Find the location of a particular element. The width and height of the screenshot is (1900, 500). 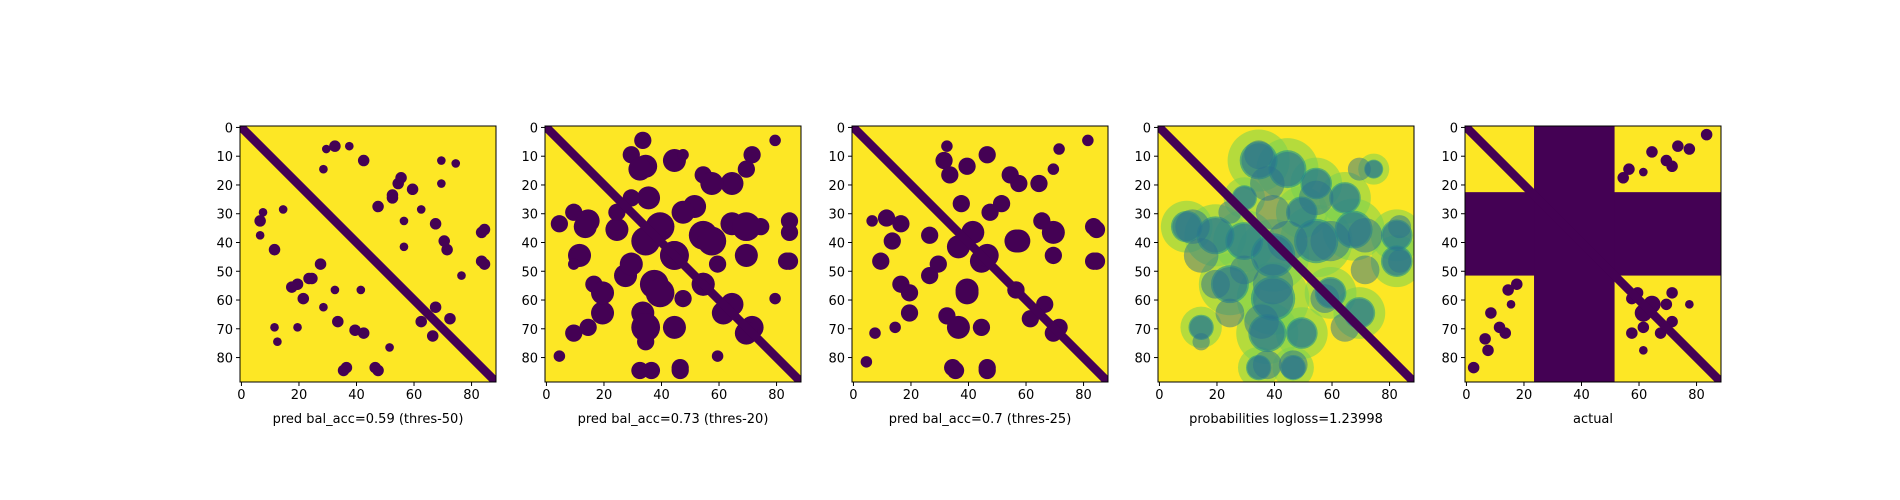

y-tick-label: 0 is located at coordinates (229, 128).